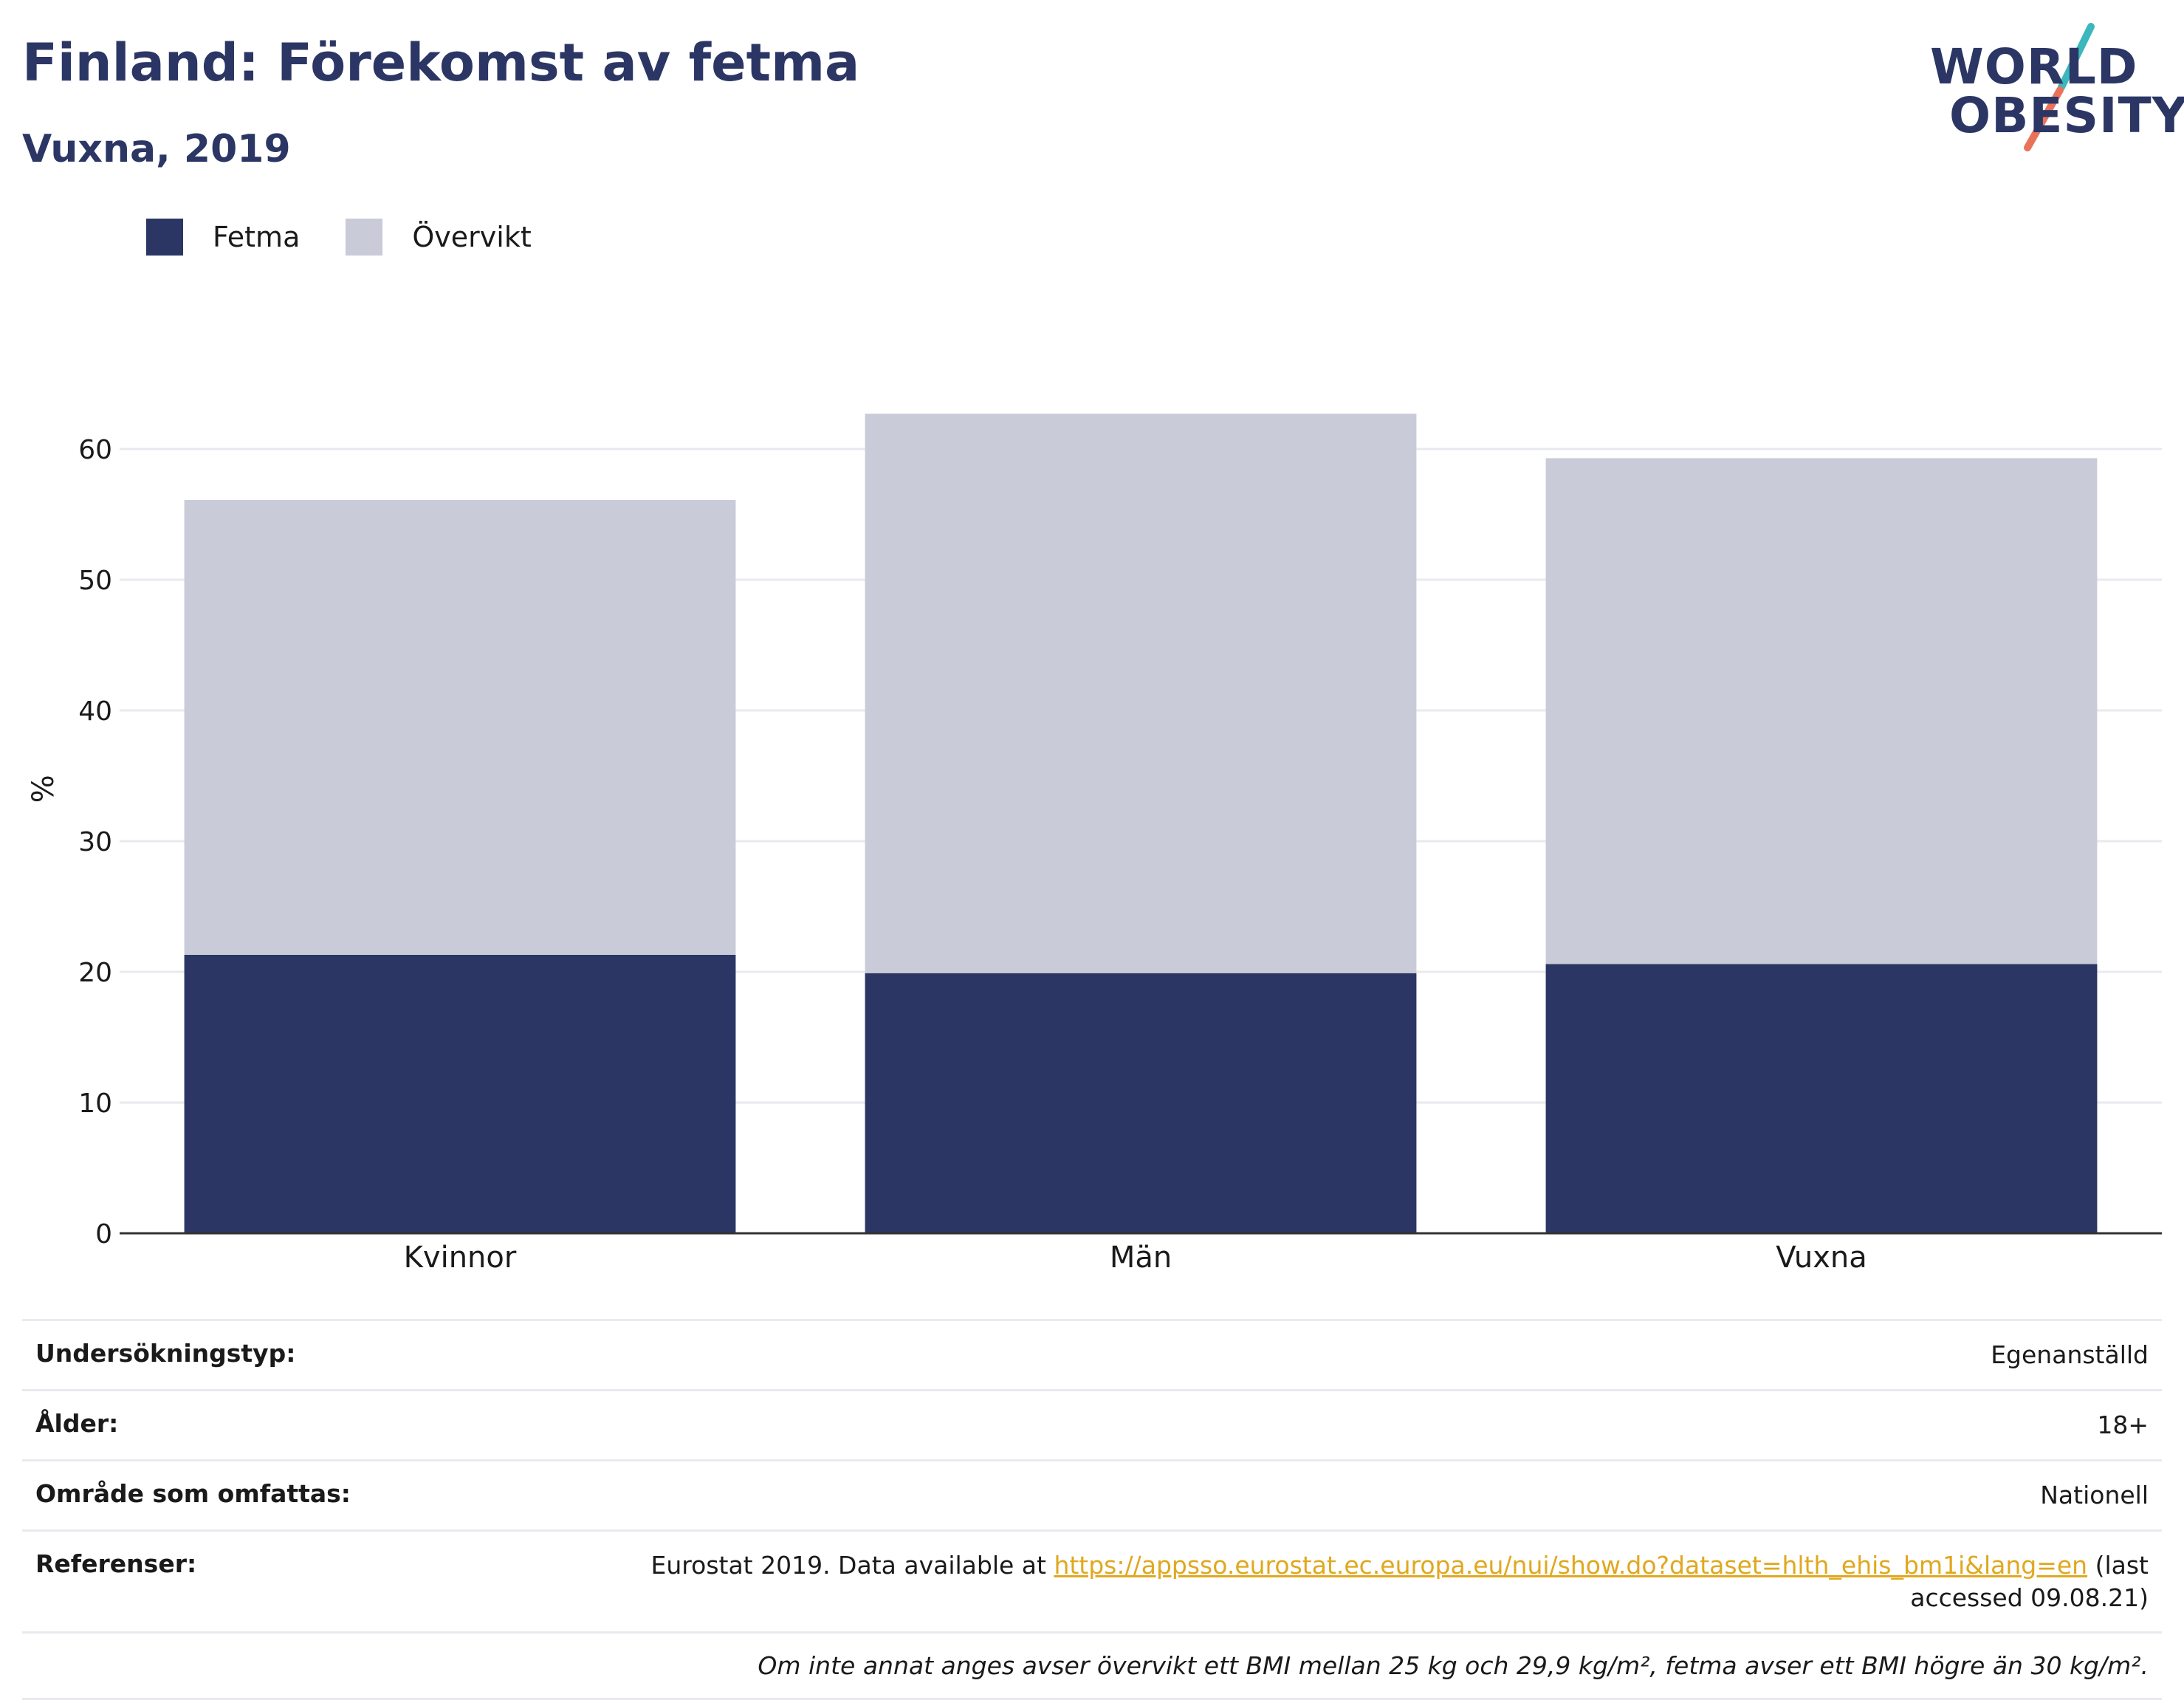  I want to click on info-value-age: 18+, so click(1364, 1424).